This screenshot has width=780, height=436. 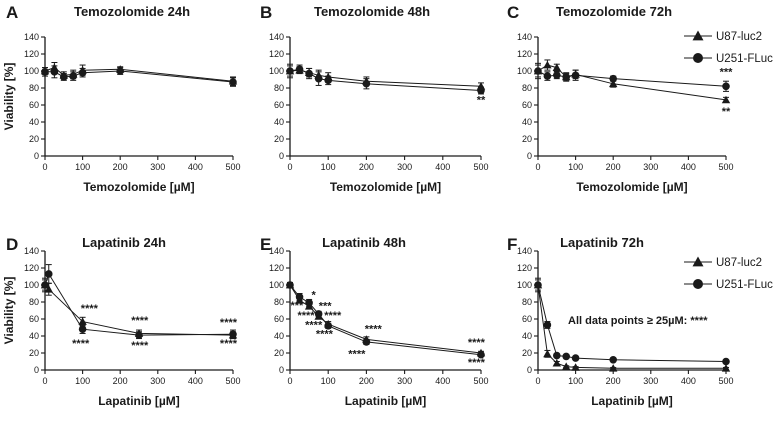 I want to click on panel-label: D, so click(x=12, y=244).